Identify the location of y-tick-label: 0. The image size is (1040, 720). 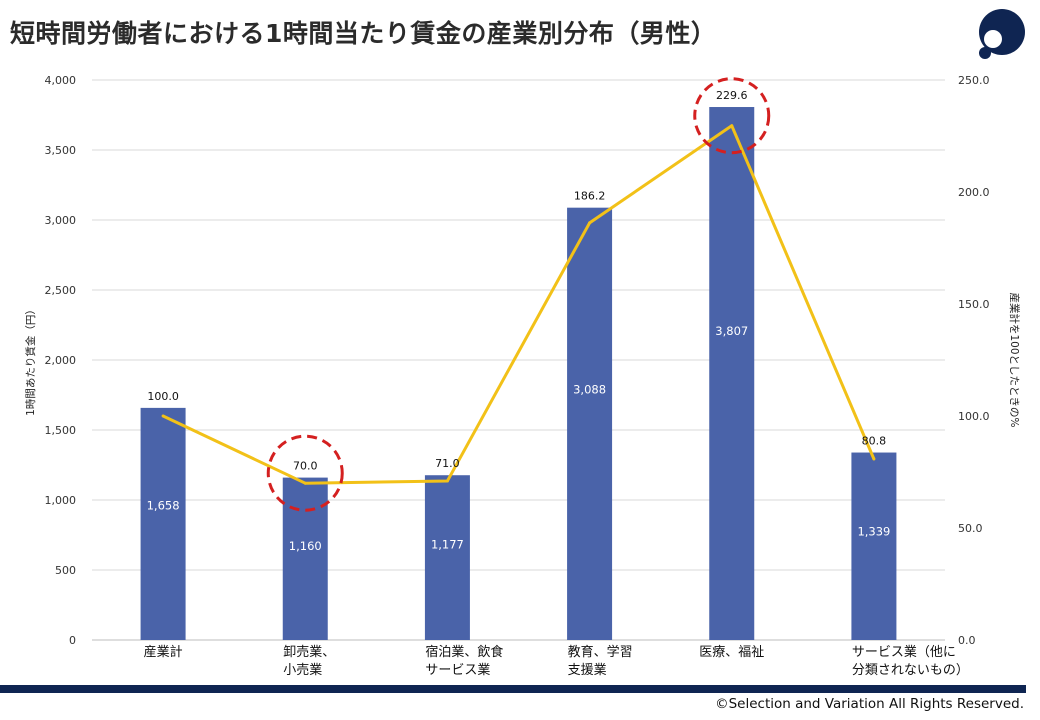
(72, 640).